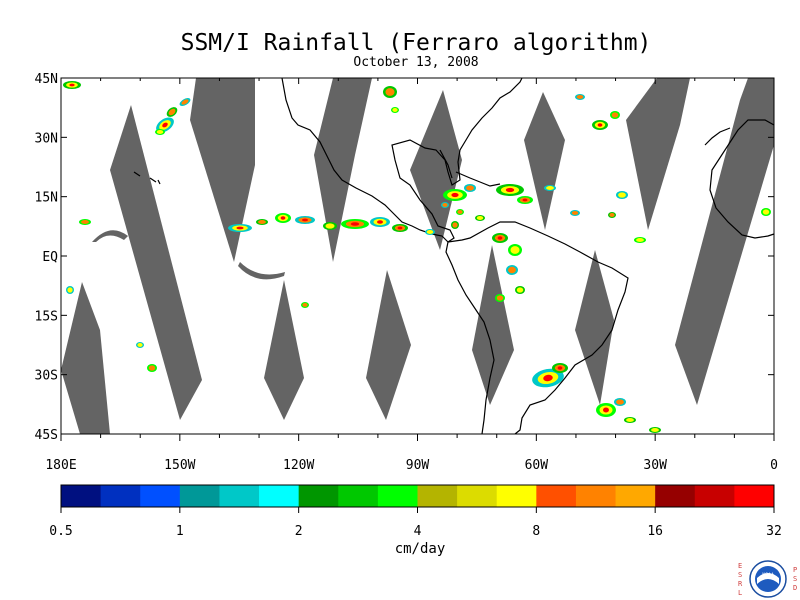 This screenshot has width=800, height=600. I want to click on lon-label: 150W, so click(179, 465).